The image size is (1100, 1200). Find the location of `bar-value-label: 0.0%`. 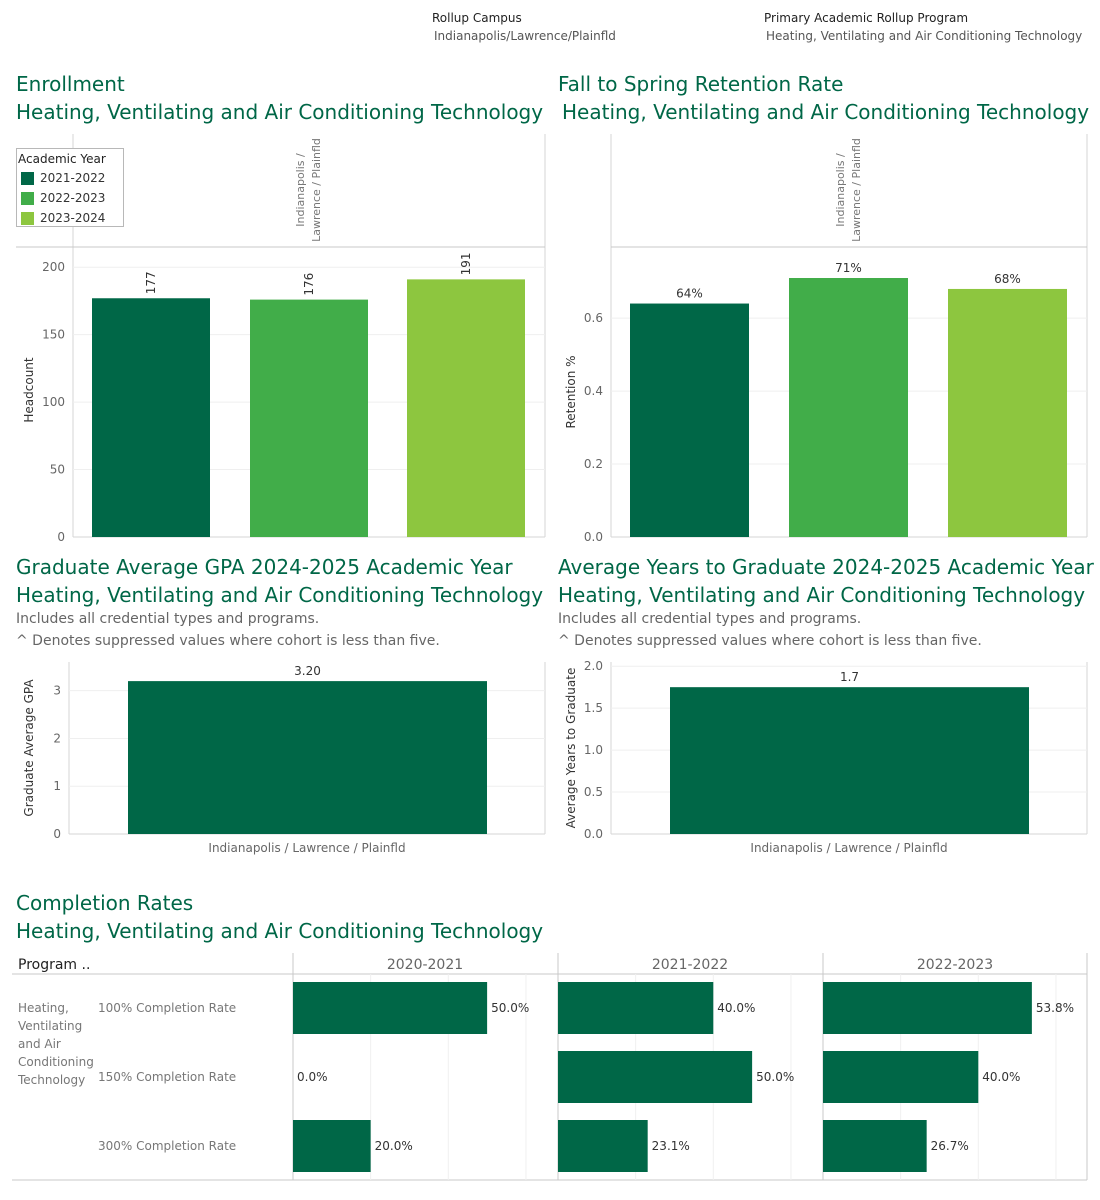

bar-value-label: 0.0% is located at coordinates (312, 1077).